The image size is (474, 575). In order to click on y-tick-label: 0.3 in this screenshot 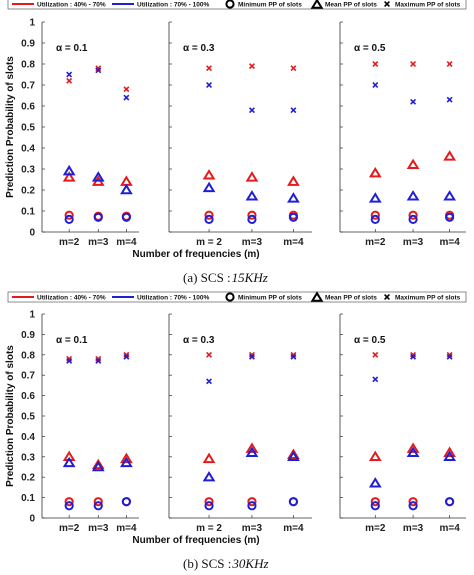, I will do `click(28, 457)`.